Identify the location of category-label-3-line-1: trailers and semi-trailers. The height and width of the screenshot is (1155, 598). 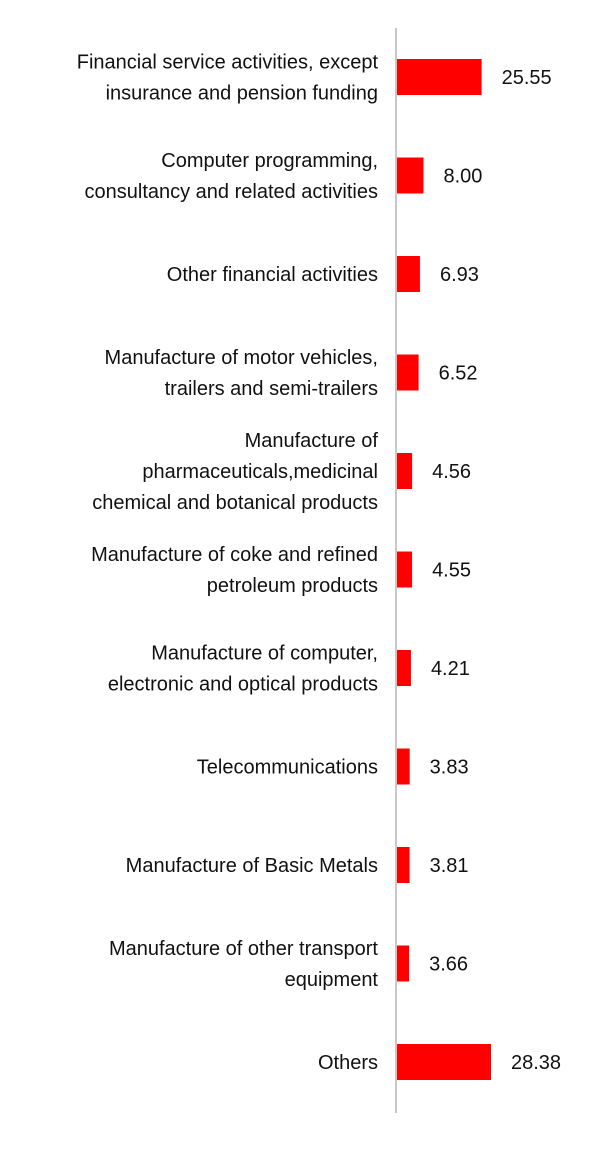
(271, 389).